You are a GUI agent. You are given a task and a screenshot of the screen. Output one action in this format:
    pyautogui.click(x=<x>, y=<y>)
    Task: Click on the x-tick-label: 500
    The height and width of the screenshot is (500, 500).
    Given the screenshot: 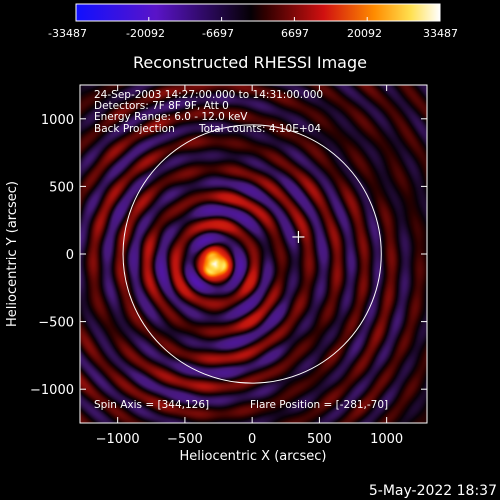 What is the action you would take?
    pyautogui.click(x=319, y=439)
    